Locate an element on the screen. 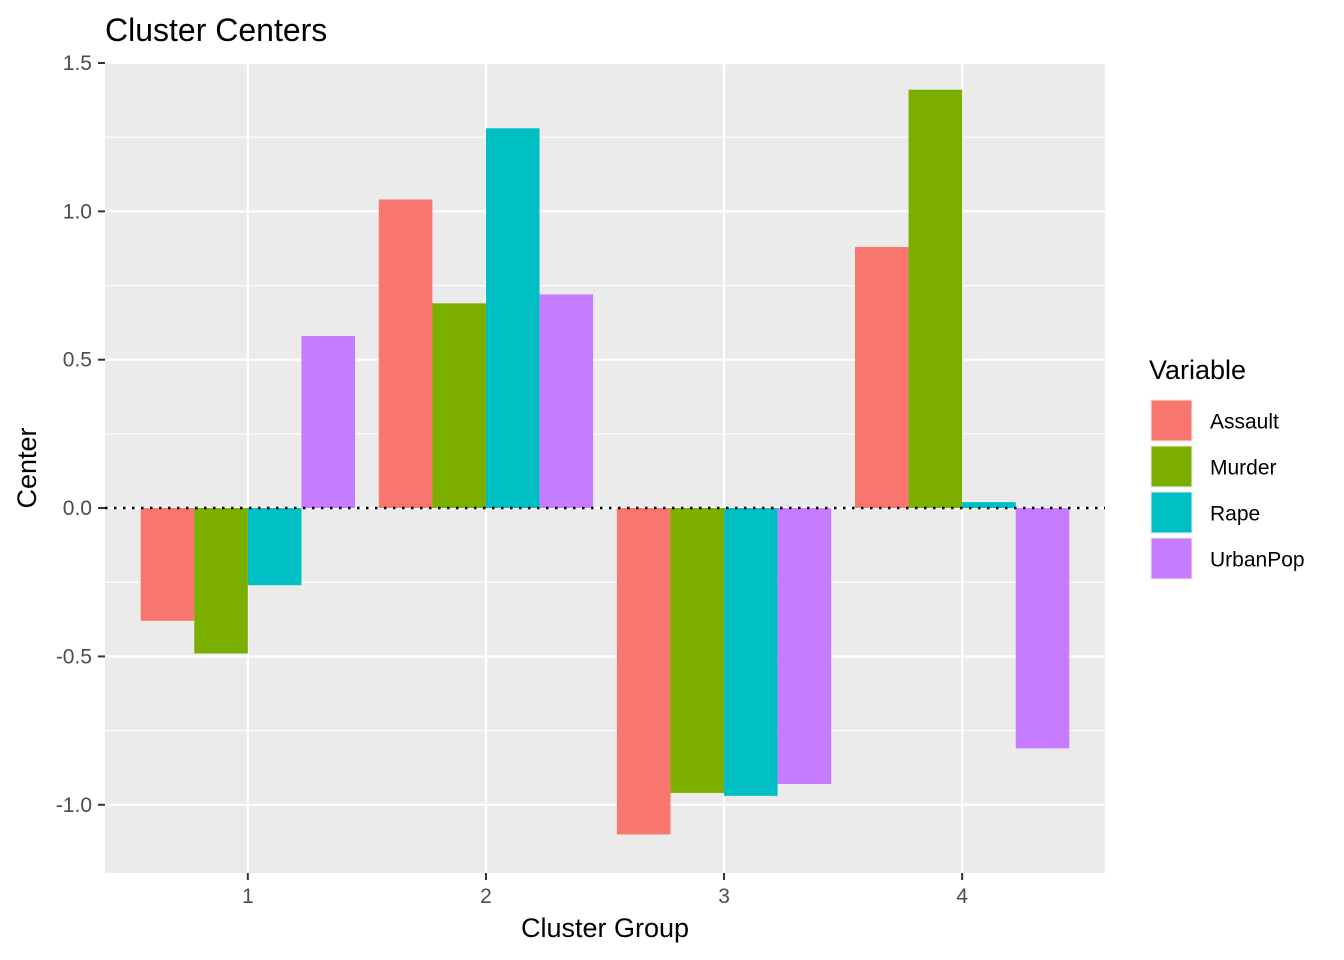 The image size is (1344, 960). x-tick-label: 3 is located at coordinates (724, 896).